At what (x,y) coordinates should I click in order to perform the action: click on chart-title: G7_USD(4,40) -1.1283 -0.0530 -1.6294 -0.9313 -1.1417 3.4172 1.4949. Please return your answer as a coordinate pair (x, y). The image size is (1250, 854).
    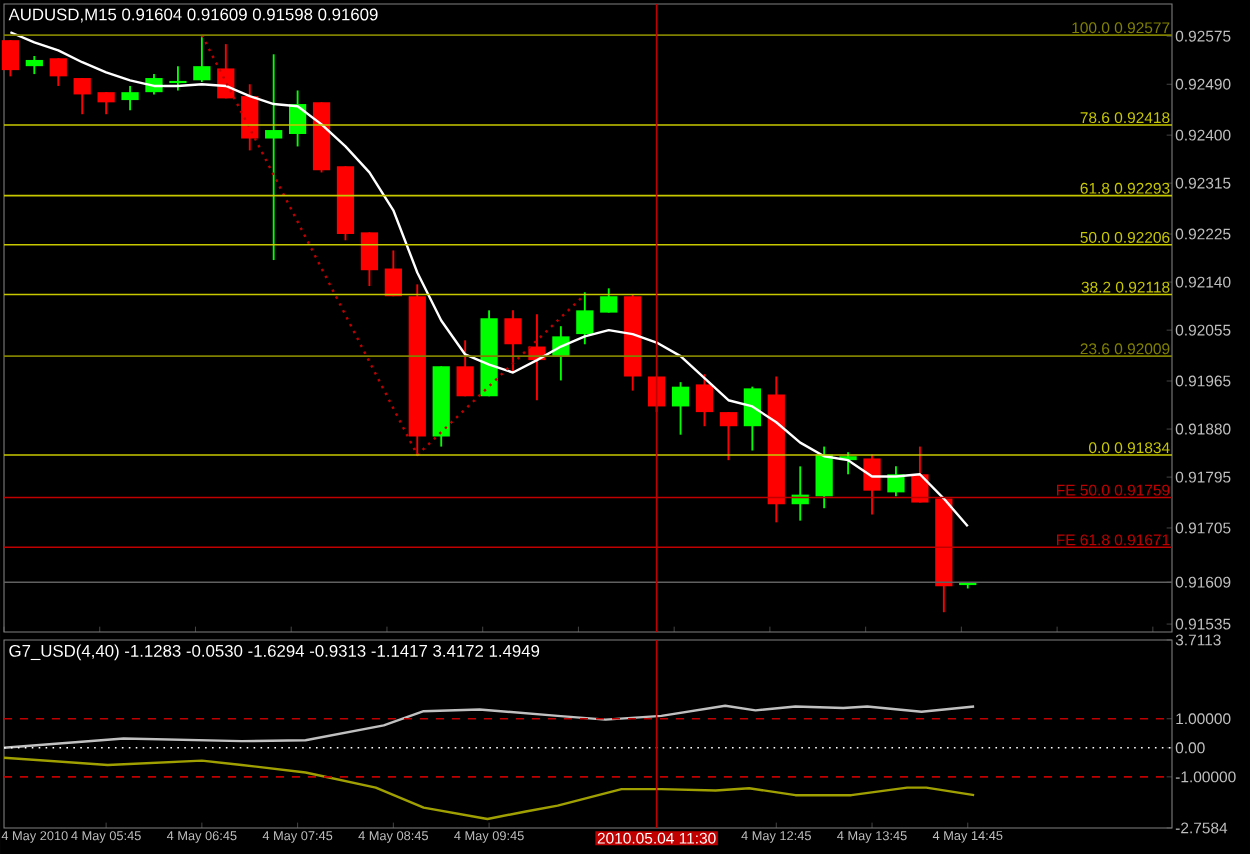
    Looking at the image, I should click on (274, 652).